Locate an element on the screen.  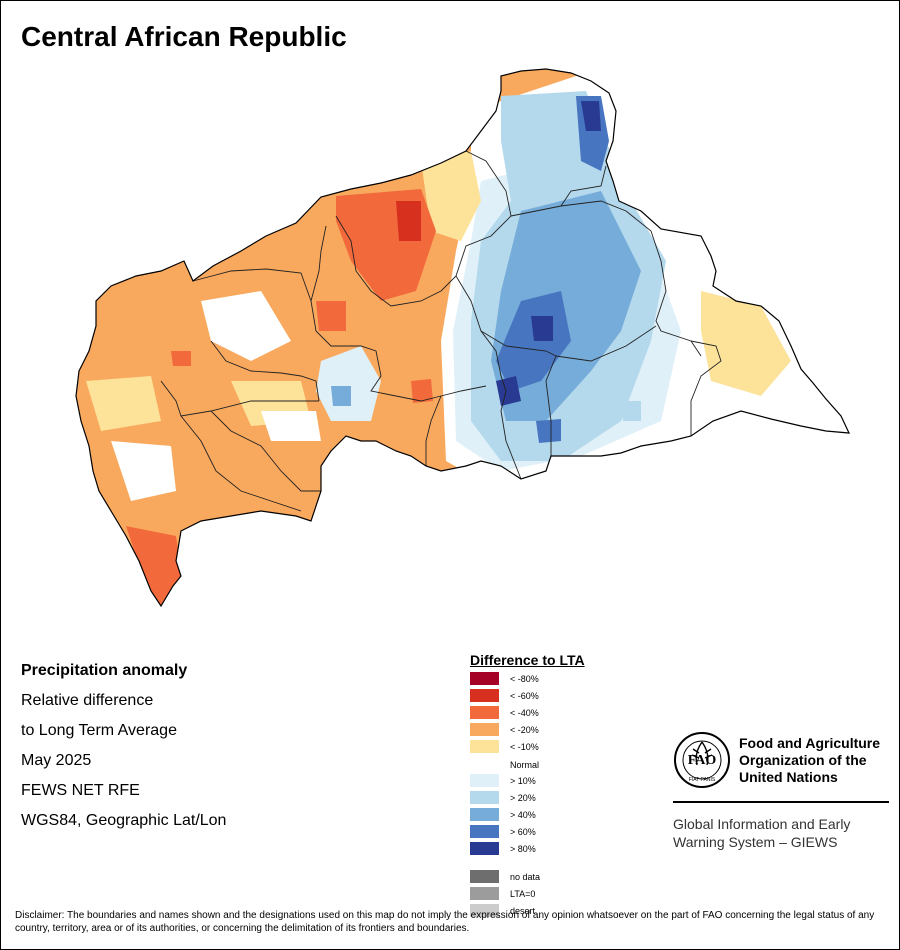
legend-row: LTA=0 is located at coordinates (502, 893).